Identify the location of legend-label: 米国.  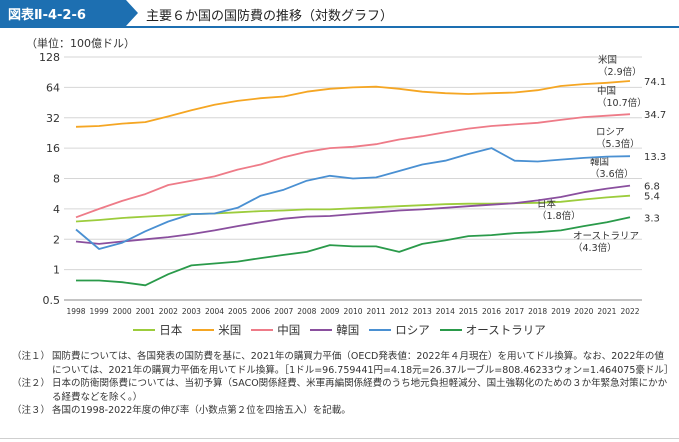
(230, 330).